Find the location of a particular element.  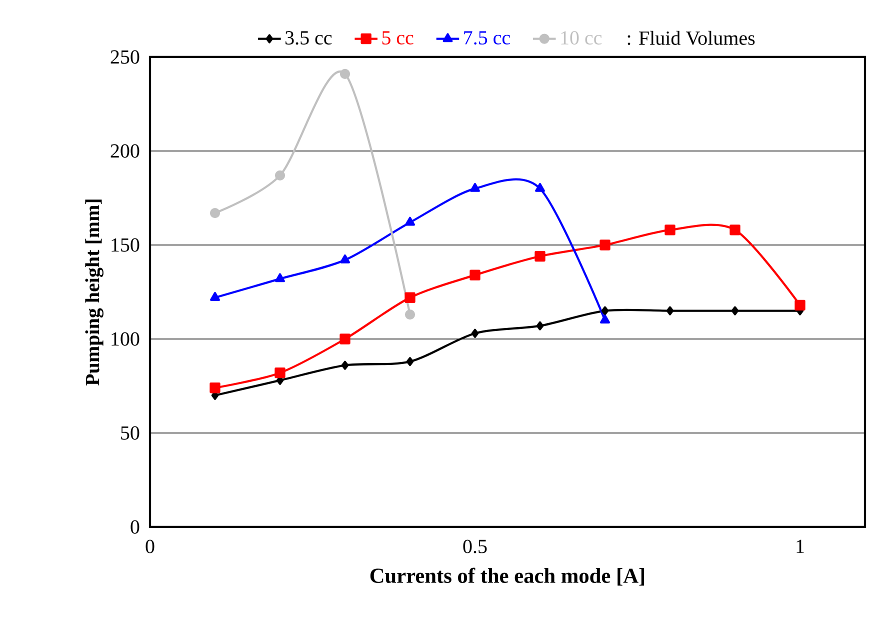

y-axis-title: Pumping height [mm] is located at coordinates (94, 293).